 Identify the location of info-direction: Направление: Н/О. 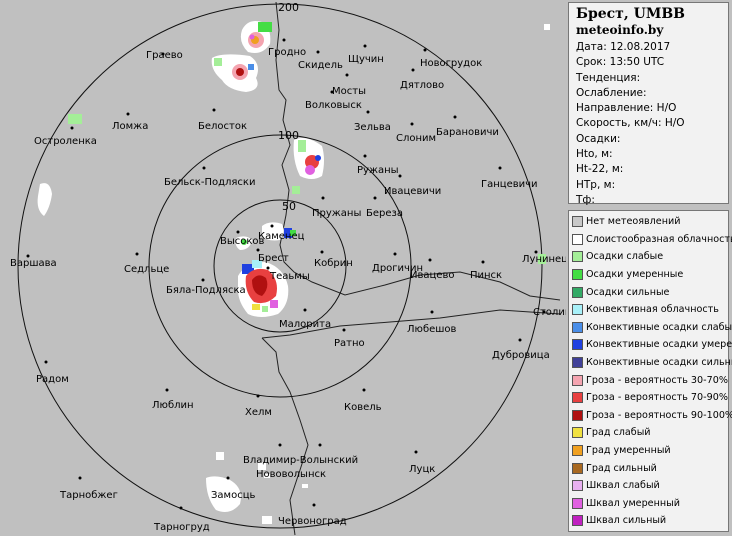
(626, 108).